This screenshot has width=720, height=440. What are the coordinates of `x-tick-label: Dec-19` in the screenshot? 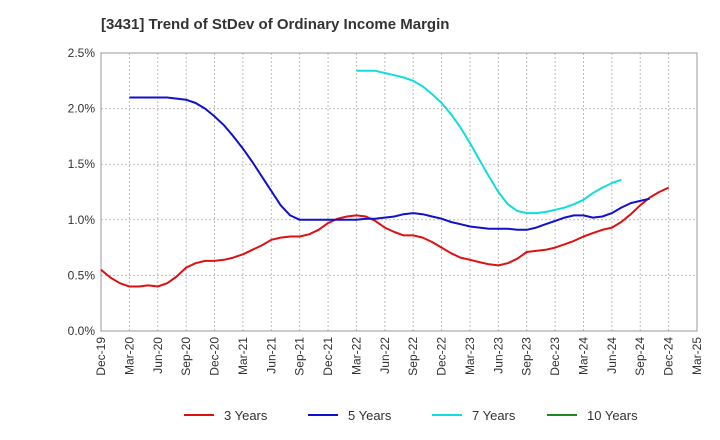 It's located at (101, 356).